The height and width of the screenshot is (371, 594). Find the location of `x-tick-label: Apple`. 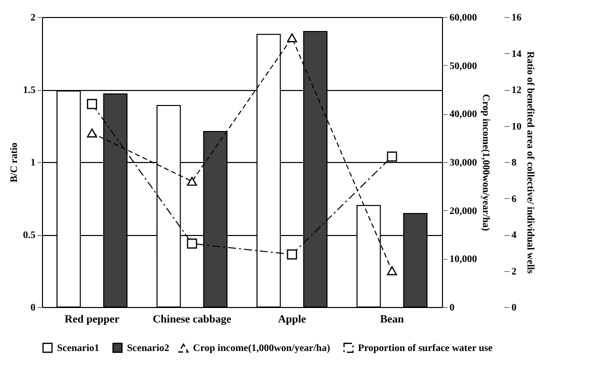

x-tick-label: Apple is located at coordinates (292, 320).